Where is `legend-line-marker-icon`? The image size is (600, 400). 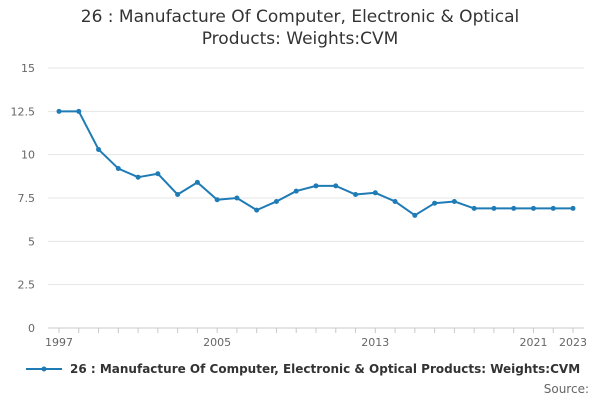
legend-line-marker-icon is located at coordinates (44, 369).